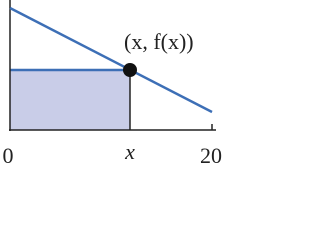 This screenshot has width=320, height=240. What do you see at coordinates (130, 70) in the screenshot?
I see `point` at bounding box center [130, 70].